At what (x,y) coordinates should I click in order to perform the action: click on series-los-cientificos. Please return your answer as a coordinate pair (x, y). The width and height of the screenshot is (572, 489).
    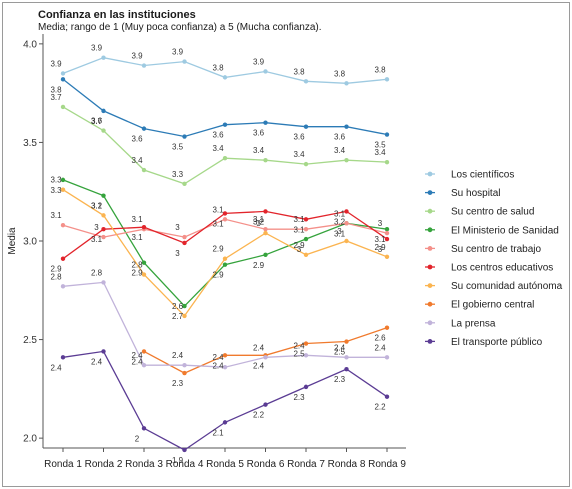
    Looking at the image, I should click on (225, 70).